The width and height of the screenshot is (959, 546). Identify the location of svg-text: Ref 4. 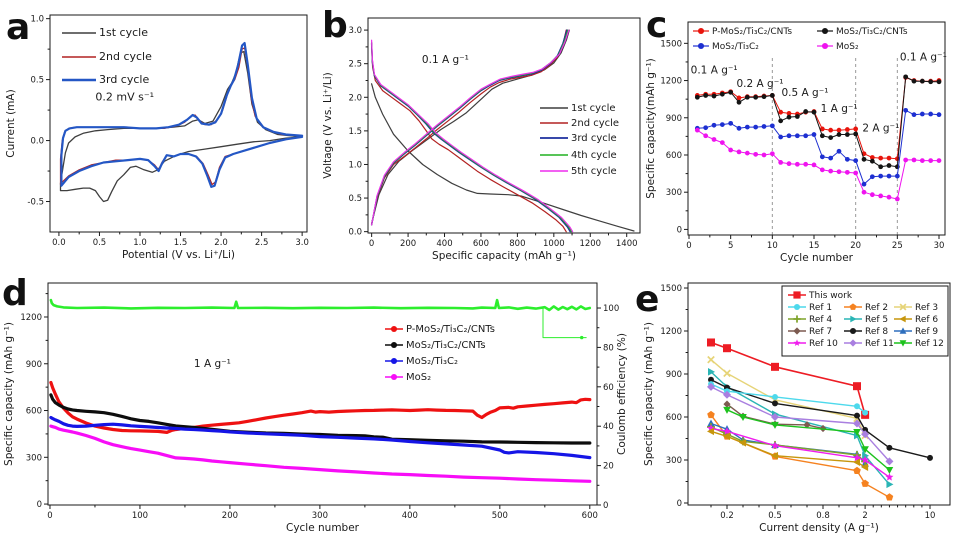
(820, 320).